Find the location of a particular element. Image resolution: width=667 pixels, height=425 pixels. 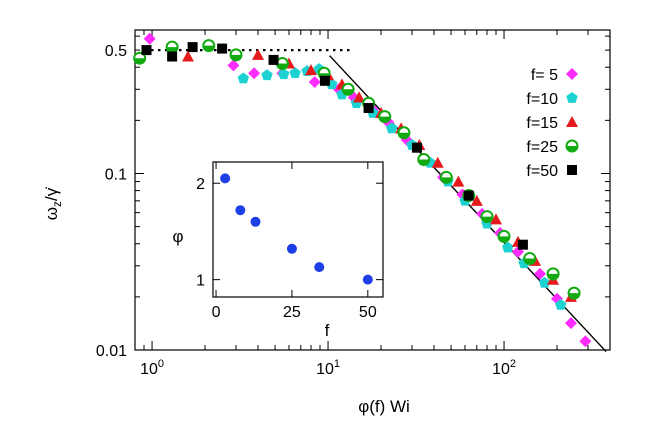

inset-x-tick-label: 0 is located at coordinates (216, 312).